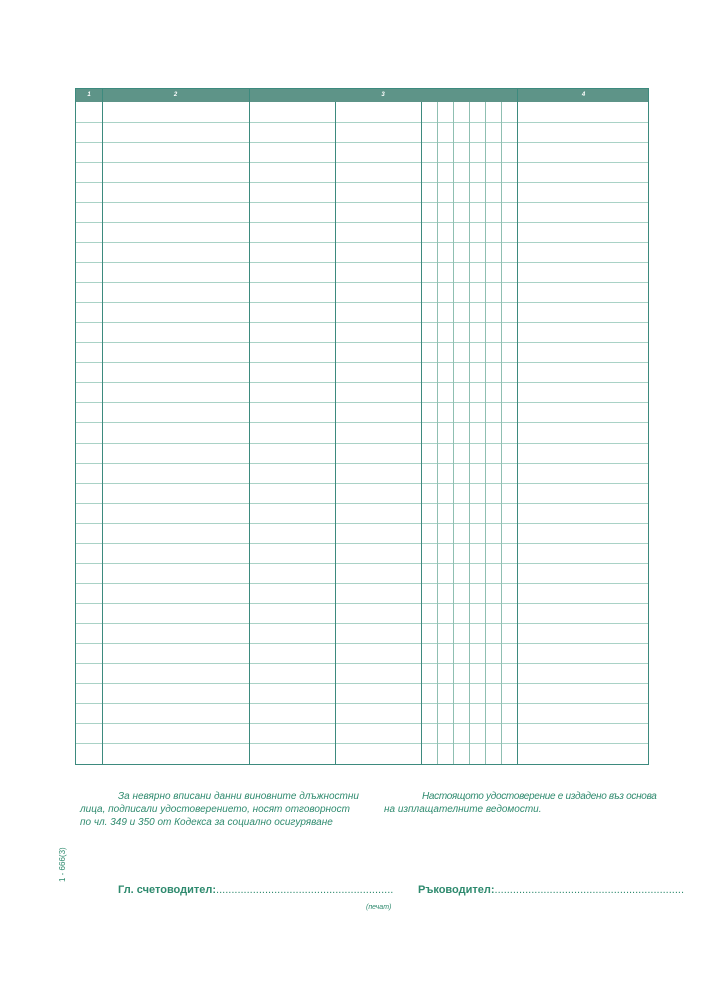 The height and width of the screenshot is (1000, 706). What do you see at coordinates (167, 890) in the screenshot?
I see `signature-label: Гл. счетоводител:` at bounding box center [167, 890].